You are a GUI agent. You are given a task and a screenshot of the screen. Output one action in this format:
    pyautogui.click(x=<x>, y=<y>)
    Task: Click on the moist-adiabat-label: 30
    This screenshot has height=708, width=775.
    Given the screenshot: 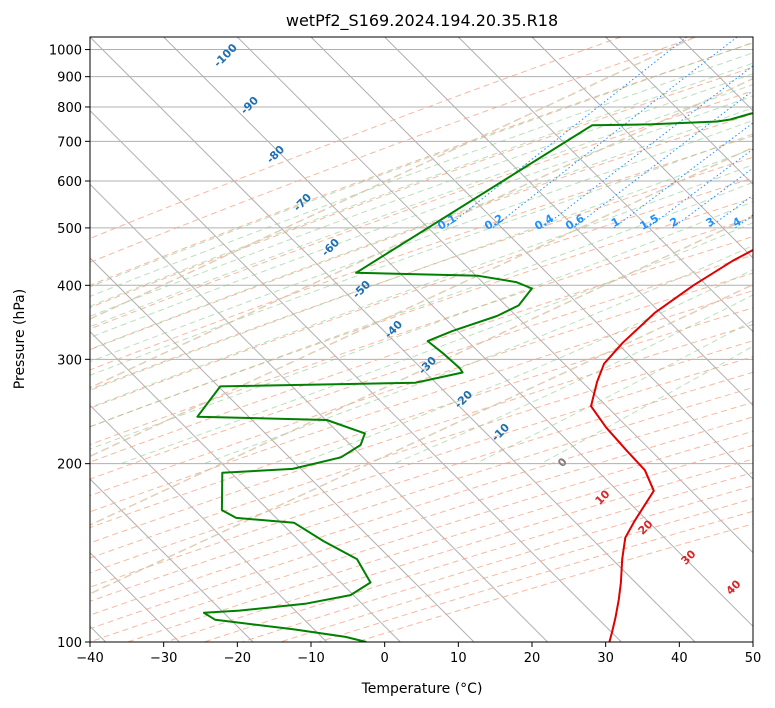 What is the action you would take?
    pyautogui.click(x=689, y=557)
    